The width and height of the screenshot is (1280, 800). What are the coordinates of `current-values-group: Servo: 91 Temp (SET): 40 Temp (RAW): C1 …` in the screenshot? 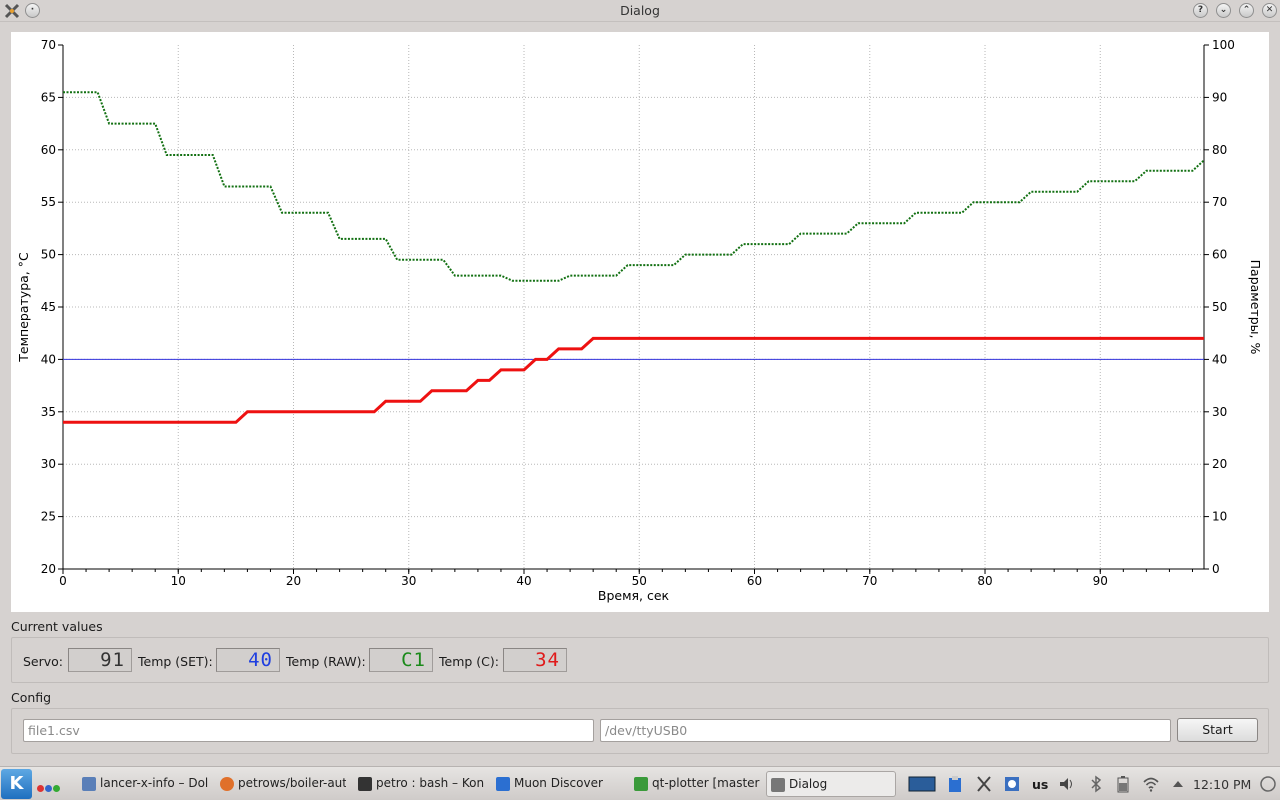 It's located at (640, 660).